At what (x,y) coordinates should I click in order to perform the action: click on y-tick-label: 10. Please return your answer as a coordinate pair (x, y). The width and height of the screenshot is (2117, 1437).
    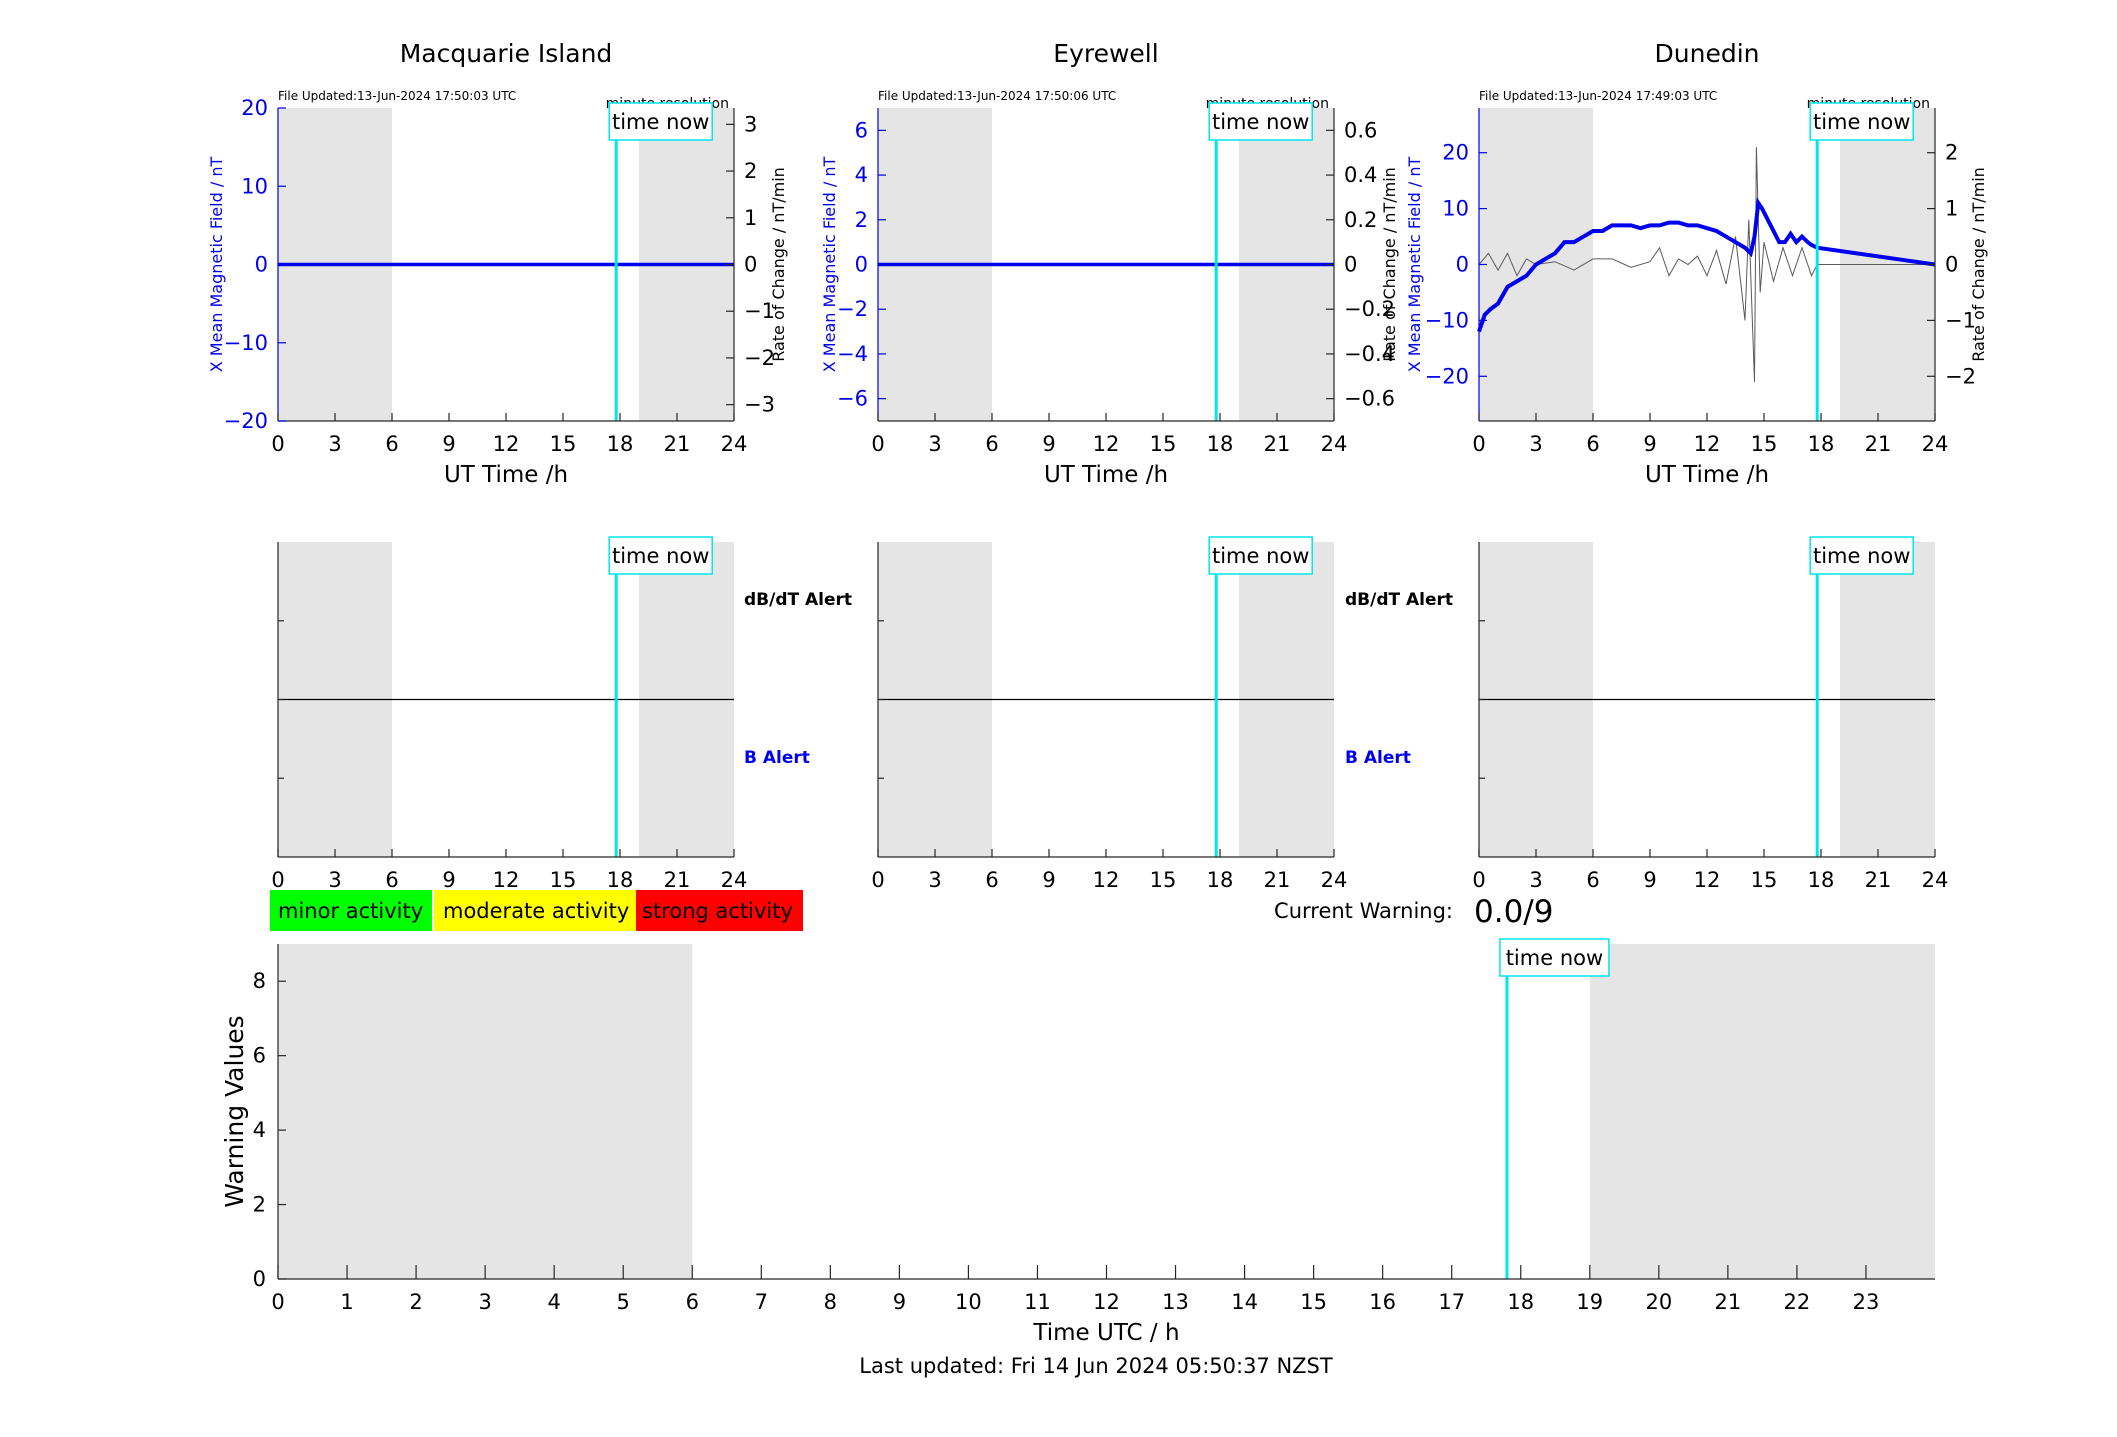
    Looking at the image, I should click on (254, 186).